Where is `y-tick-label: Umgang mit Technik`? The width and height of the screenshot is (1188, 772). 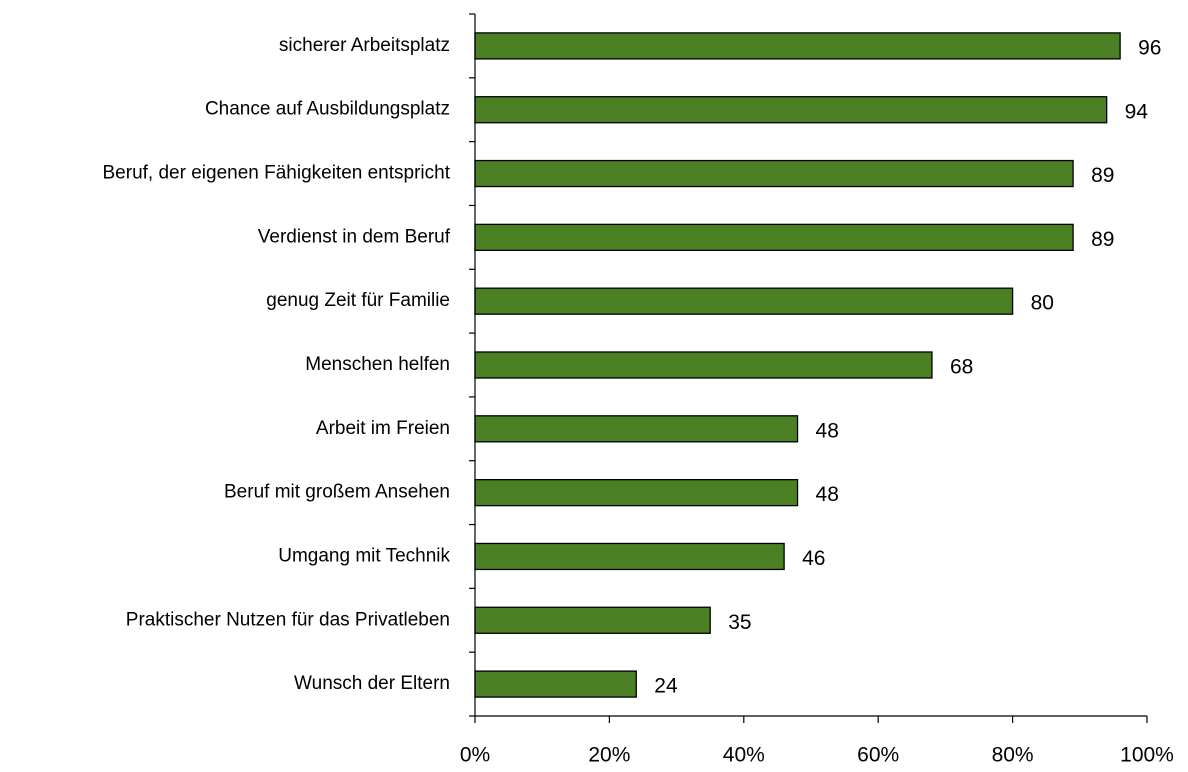
y-tick-label: Umgang mit Technik is located at coordinates (364, 555).